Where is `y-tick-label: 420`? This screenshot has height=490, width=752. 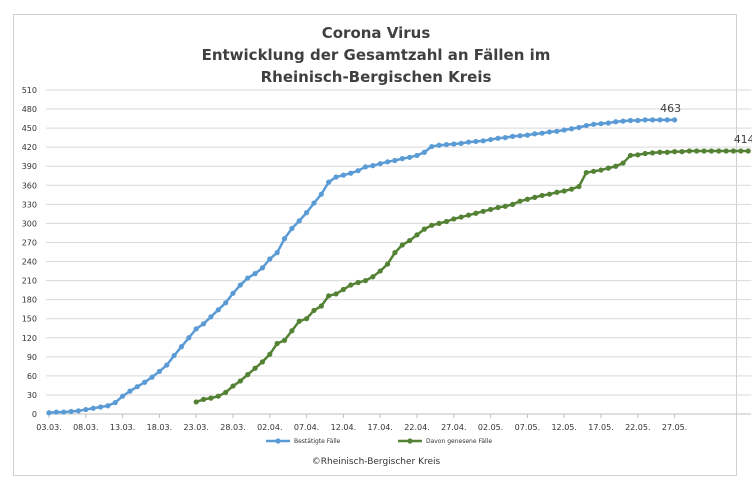
y-tick-label: 420 is located at coordinates (29, 147).